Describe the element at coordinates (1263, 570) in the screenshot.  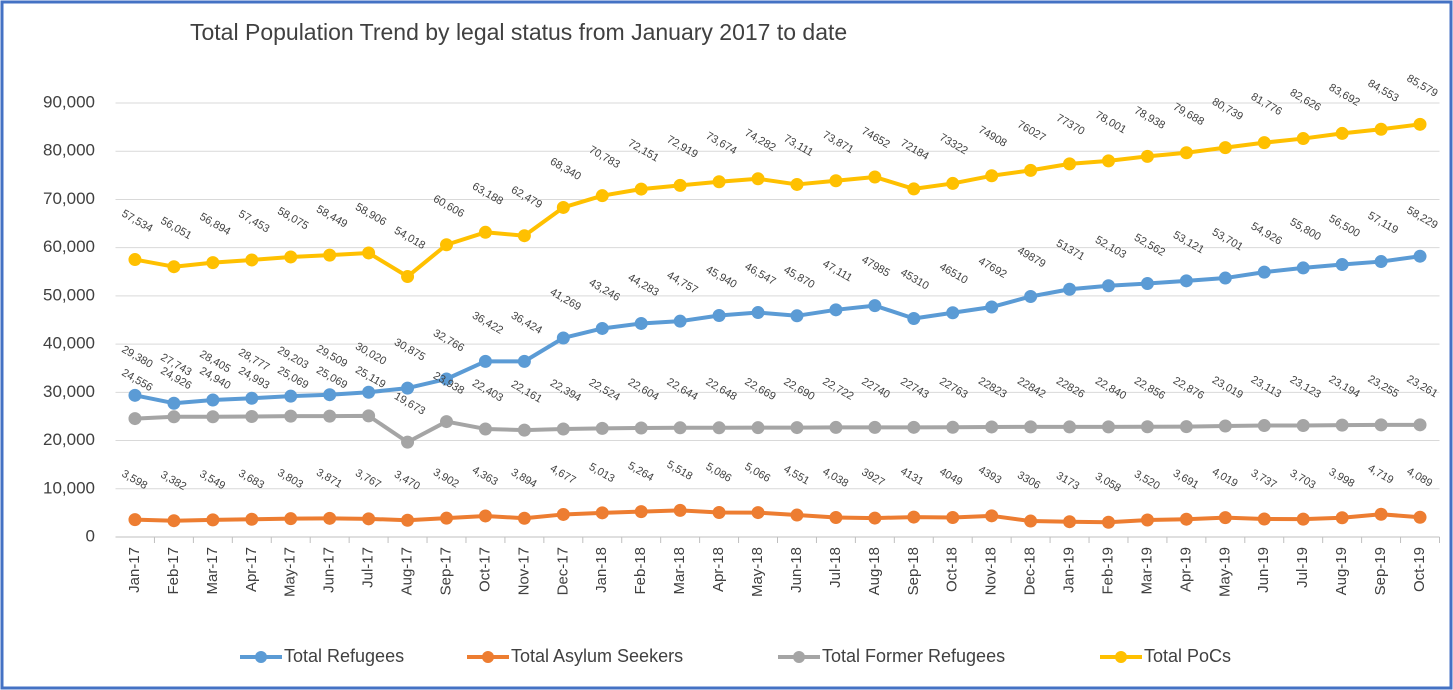
I see `x-tick-label: Jun-19` at that location.